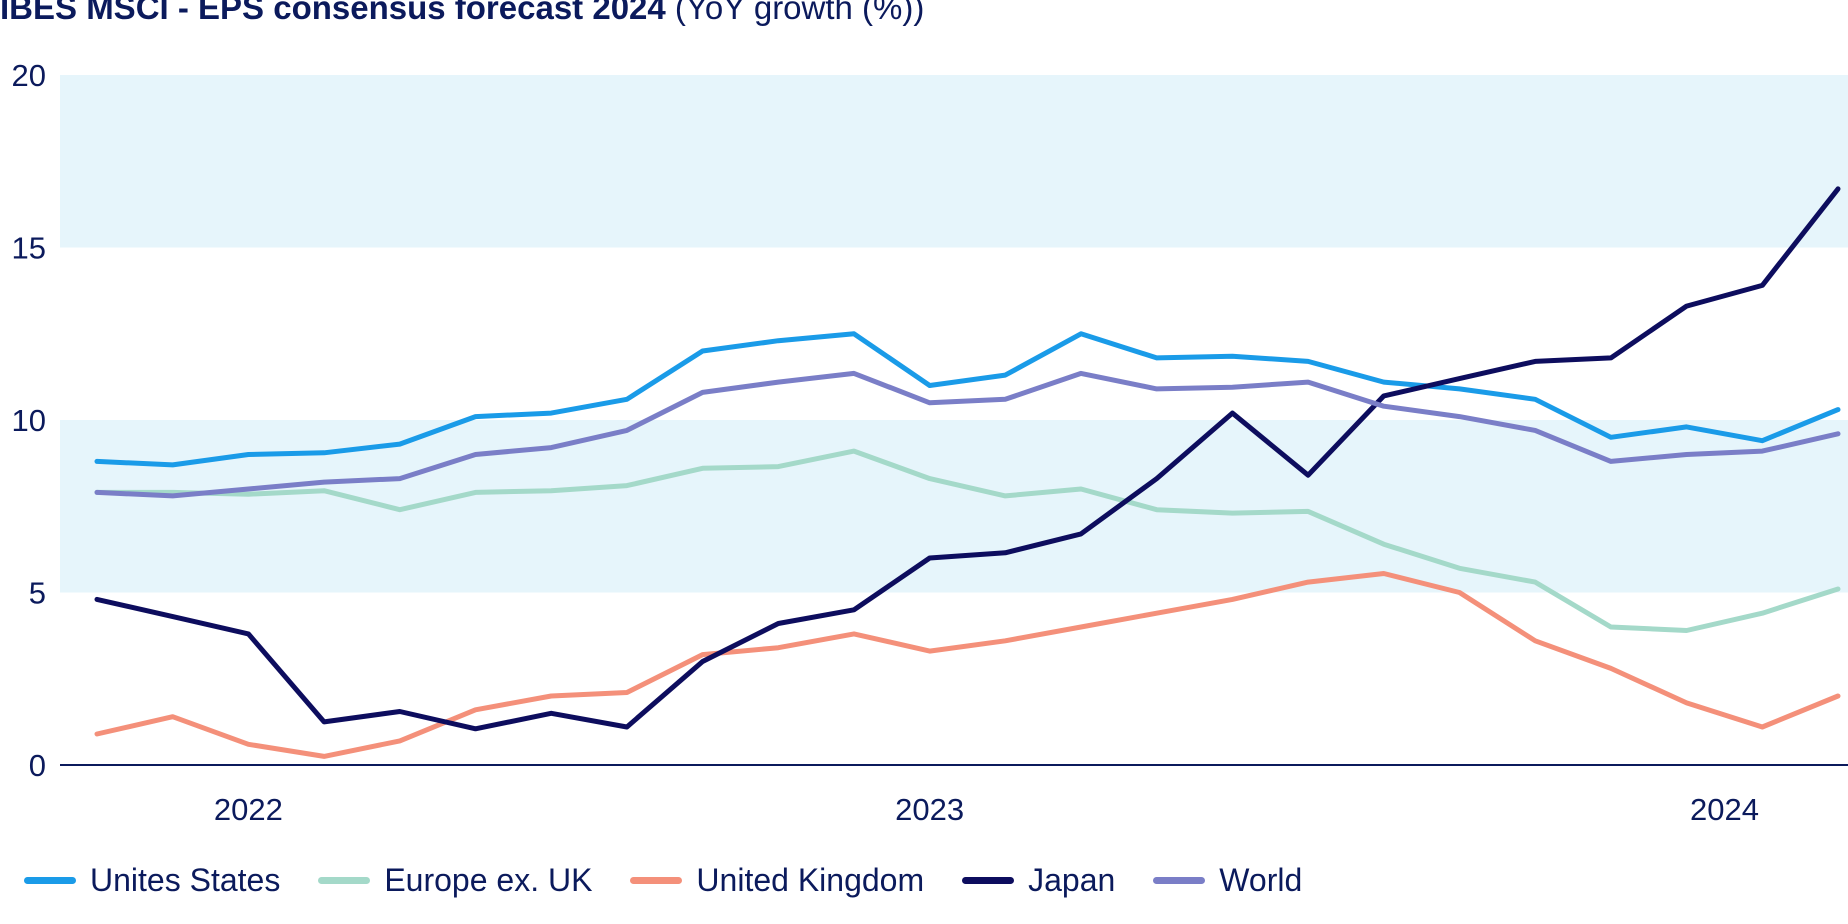  What do you see at coordinates (1724, 809) in the screenshot?
I see `x-tick-label: 2024` at bounding box center [1724, 809].